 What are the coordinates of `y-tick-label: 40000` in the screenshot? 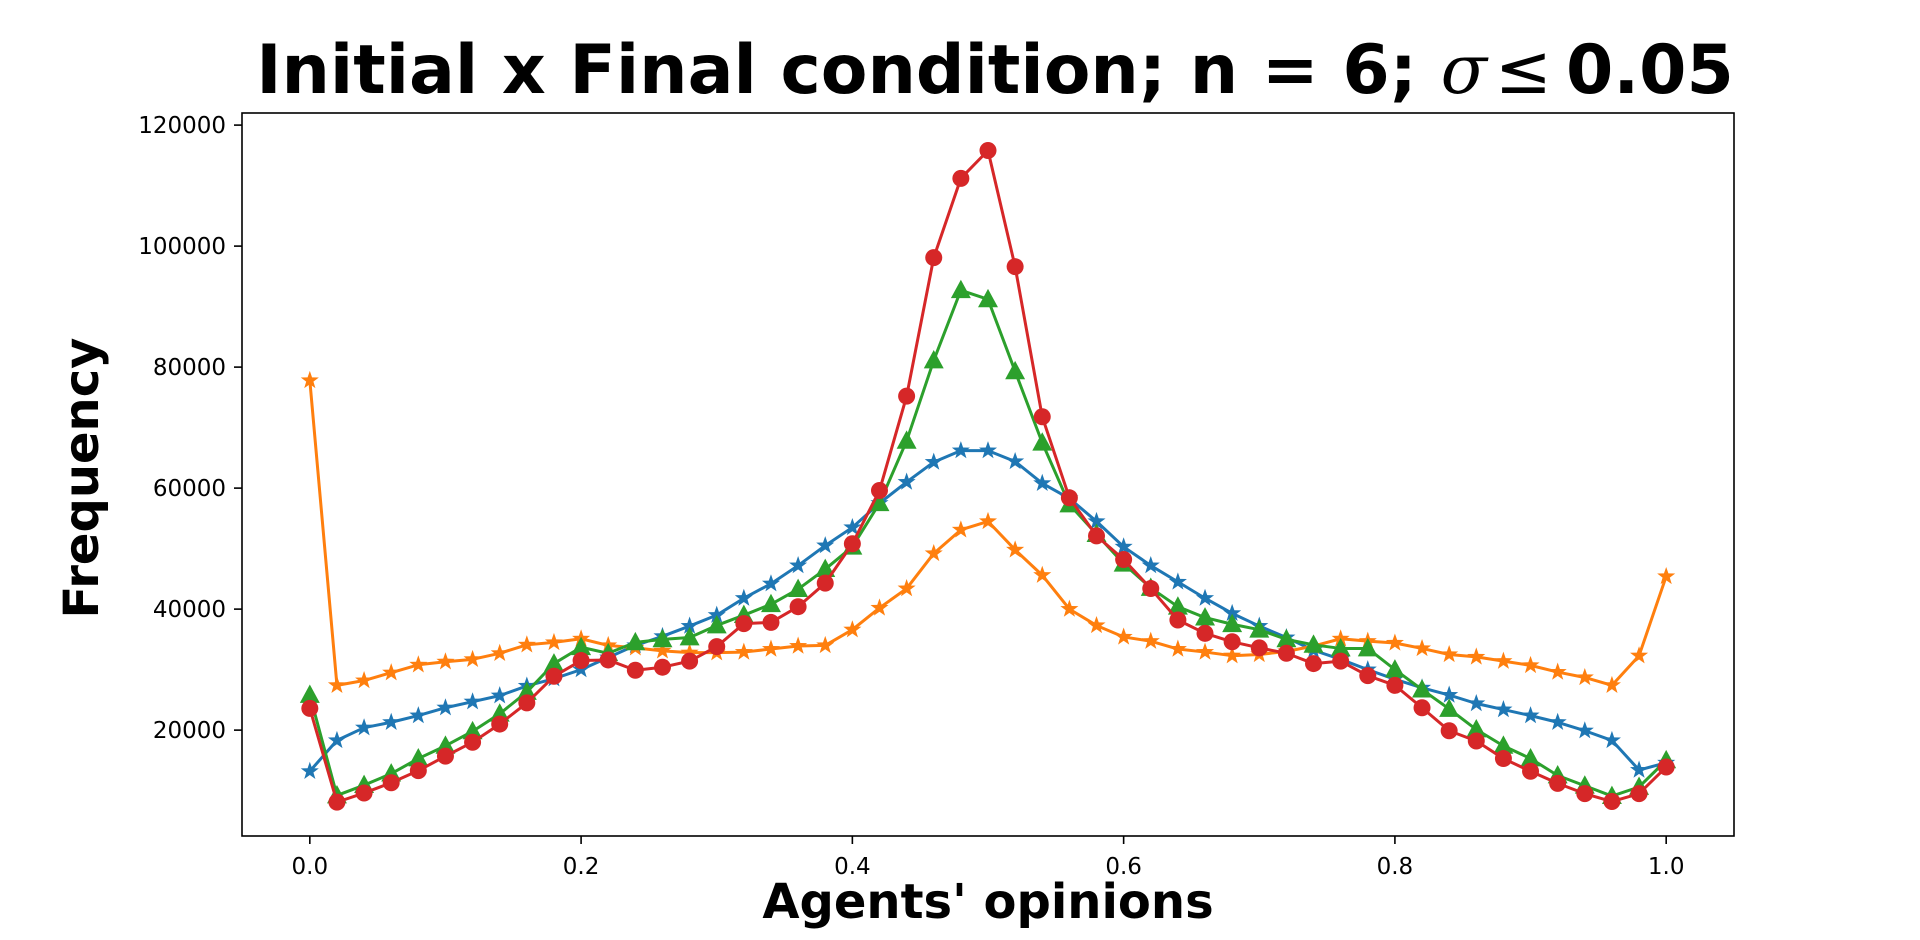 It's located at (189, 610).